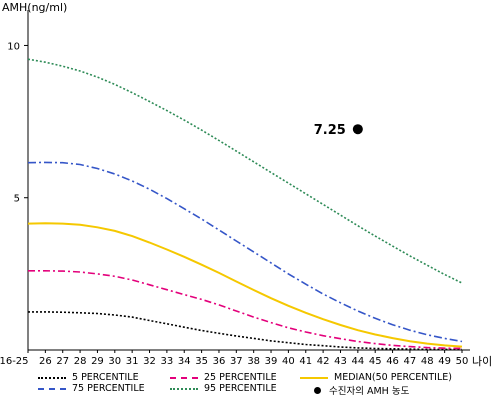 The height and width of the screenshot is (400, 500). What do you see at coordinates (219, 361) in the screenshot?
I see `x-tick-label: 36` at bounding box center [219, 361].